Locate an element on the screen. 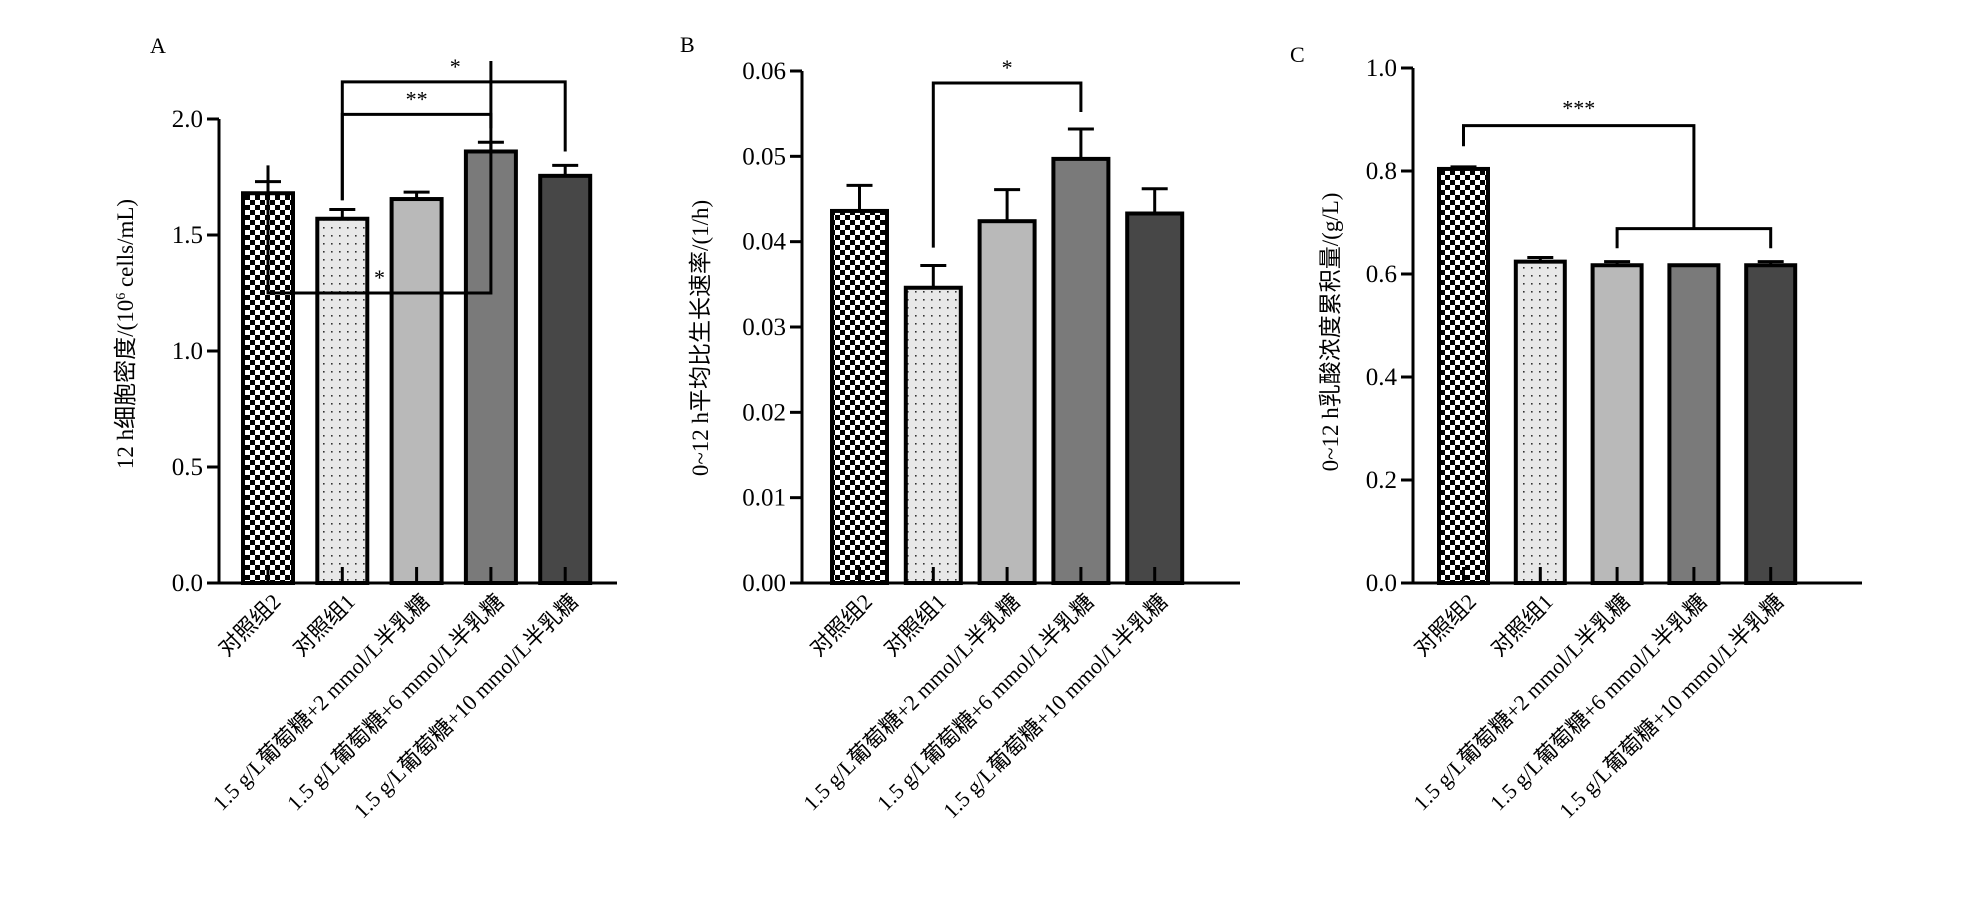 Image resolution: width=1972 pixels, height=915 pixels. significance-b: * is located at coordinates (1007, 151).